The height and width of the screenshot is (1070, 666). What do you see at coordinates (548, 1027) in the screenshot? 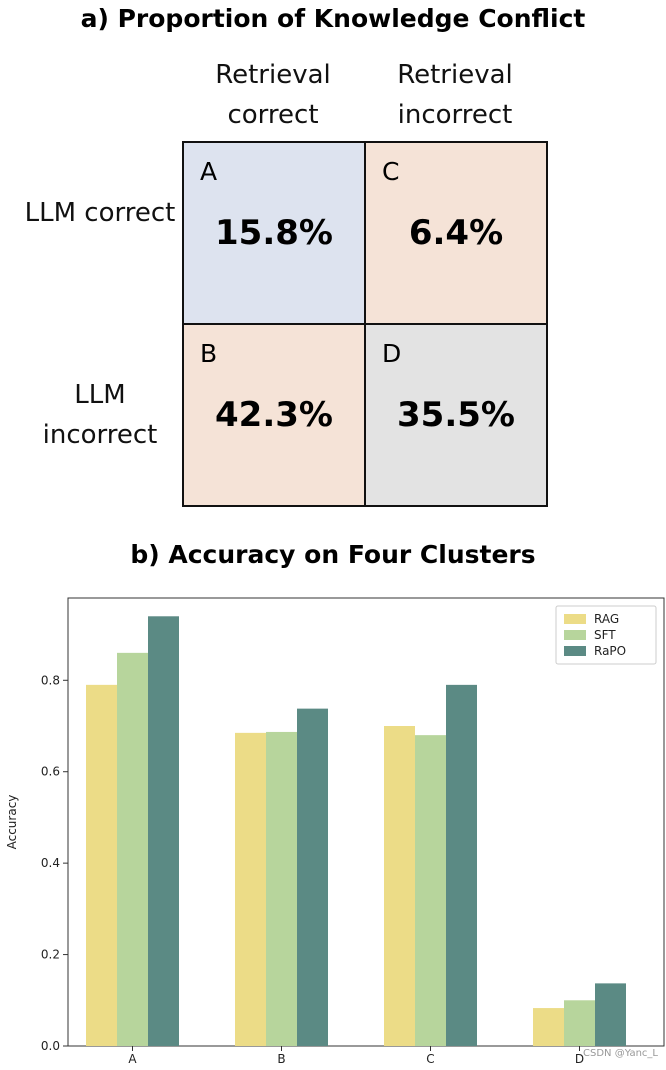
I see `bar-rag-d` at bounding box center [548, 1027].